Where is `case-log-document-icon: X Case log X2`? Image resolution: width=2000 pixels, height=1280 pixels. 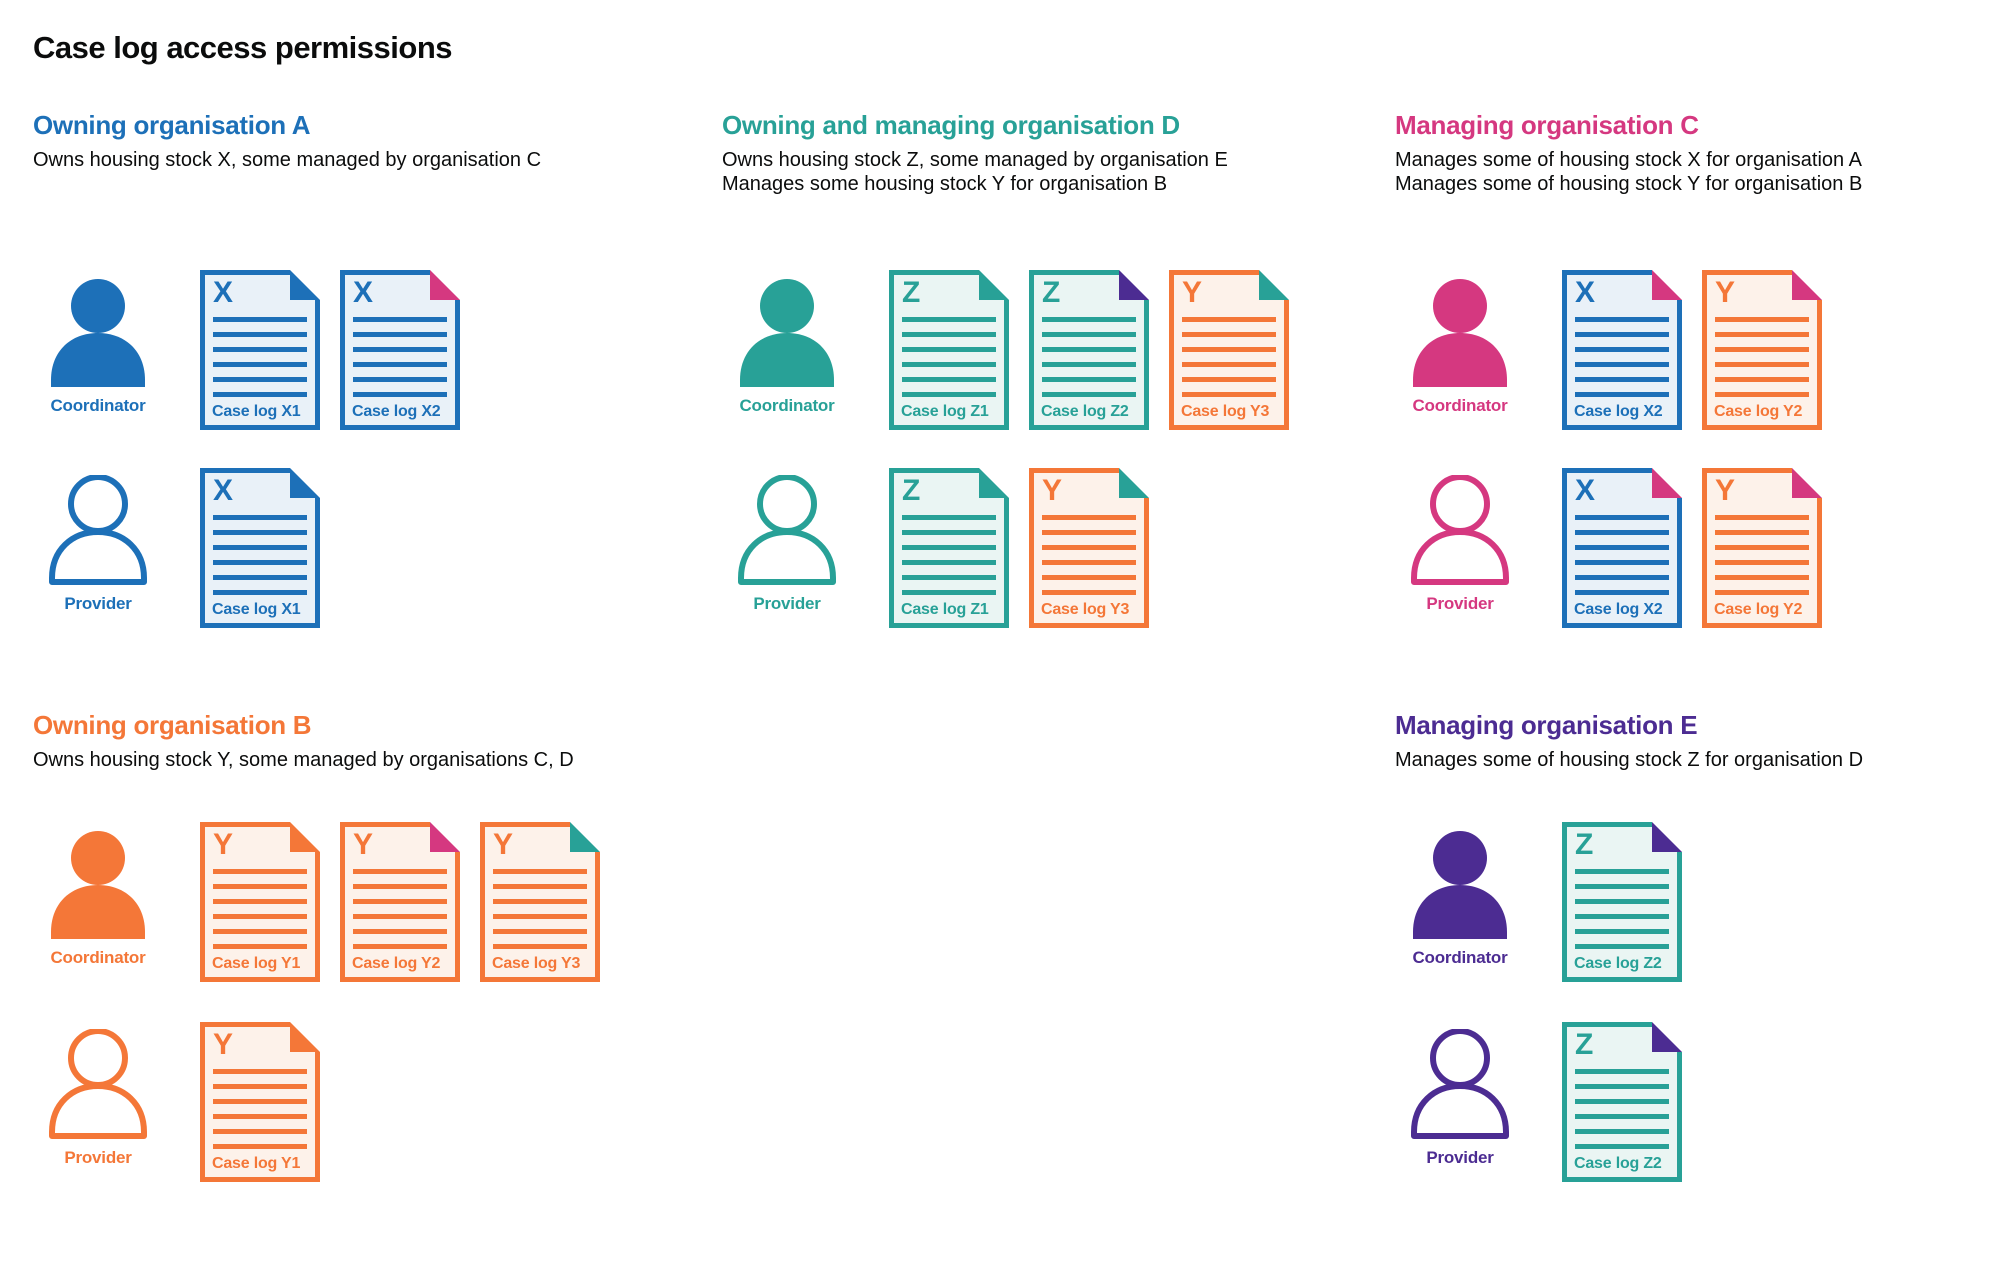
case-log-document-icon: X Case log X2 is located at coordinates (400, 350).